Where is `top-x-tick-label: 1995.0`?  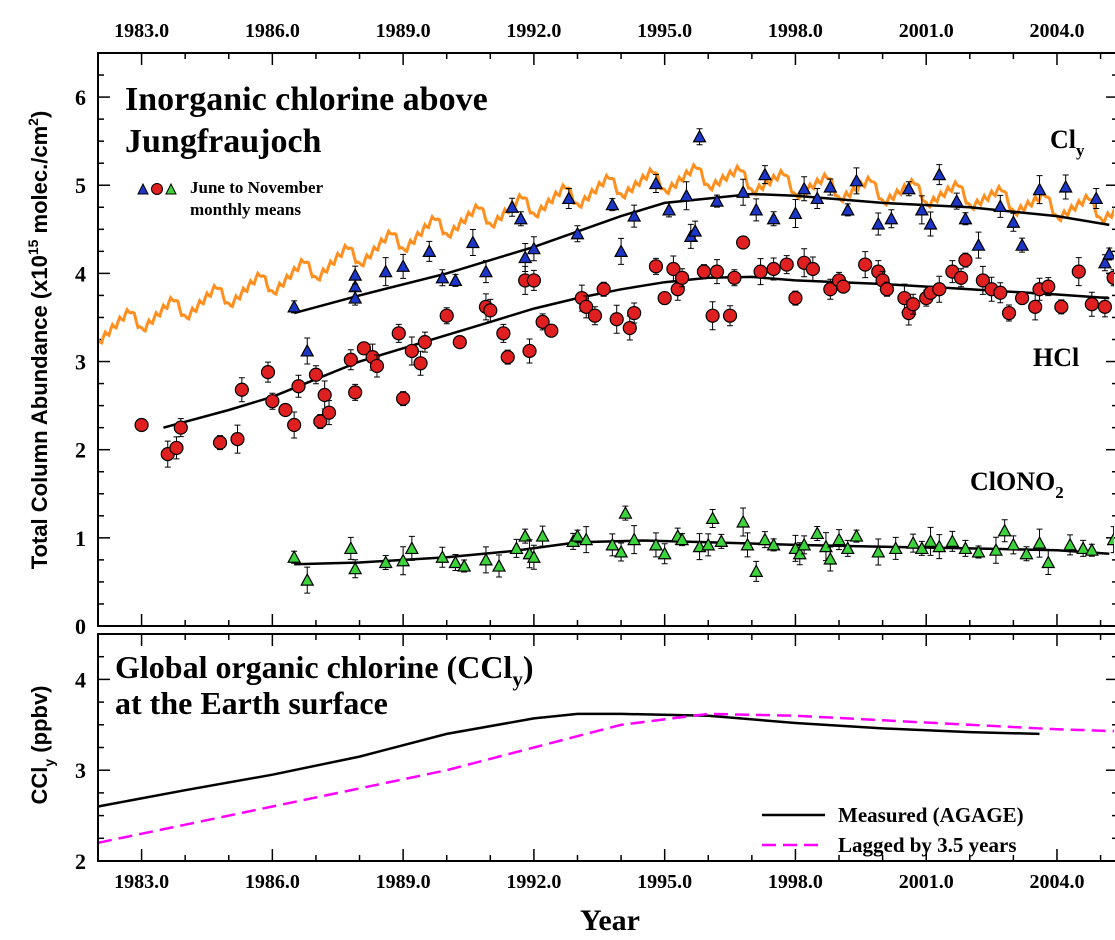 top-x-tick-label: 1995.0 is located at coordinates (664, 31).